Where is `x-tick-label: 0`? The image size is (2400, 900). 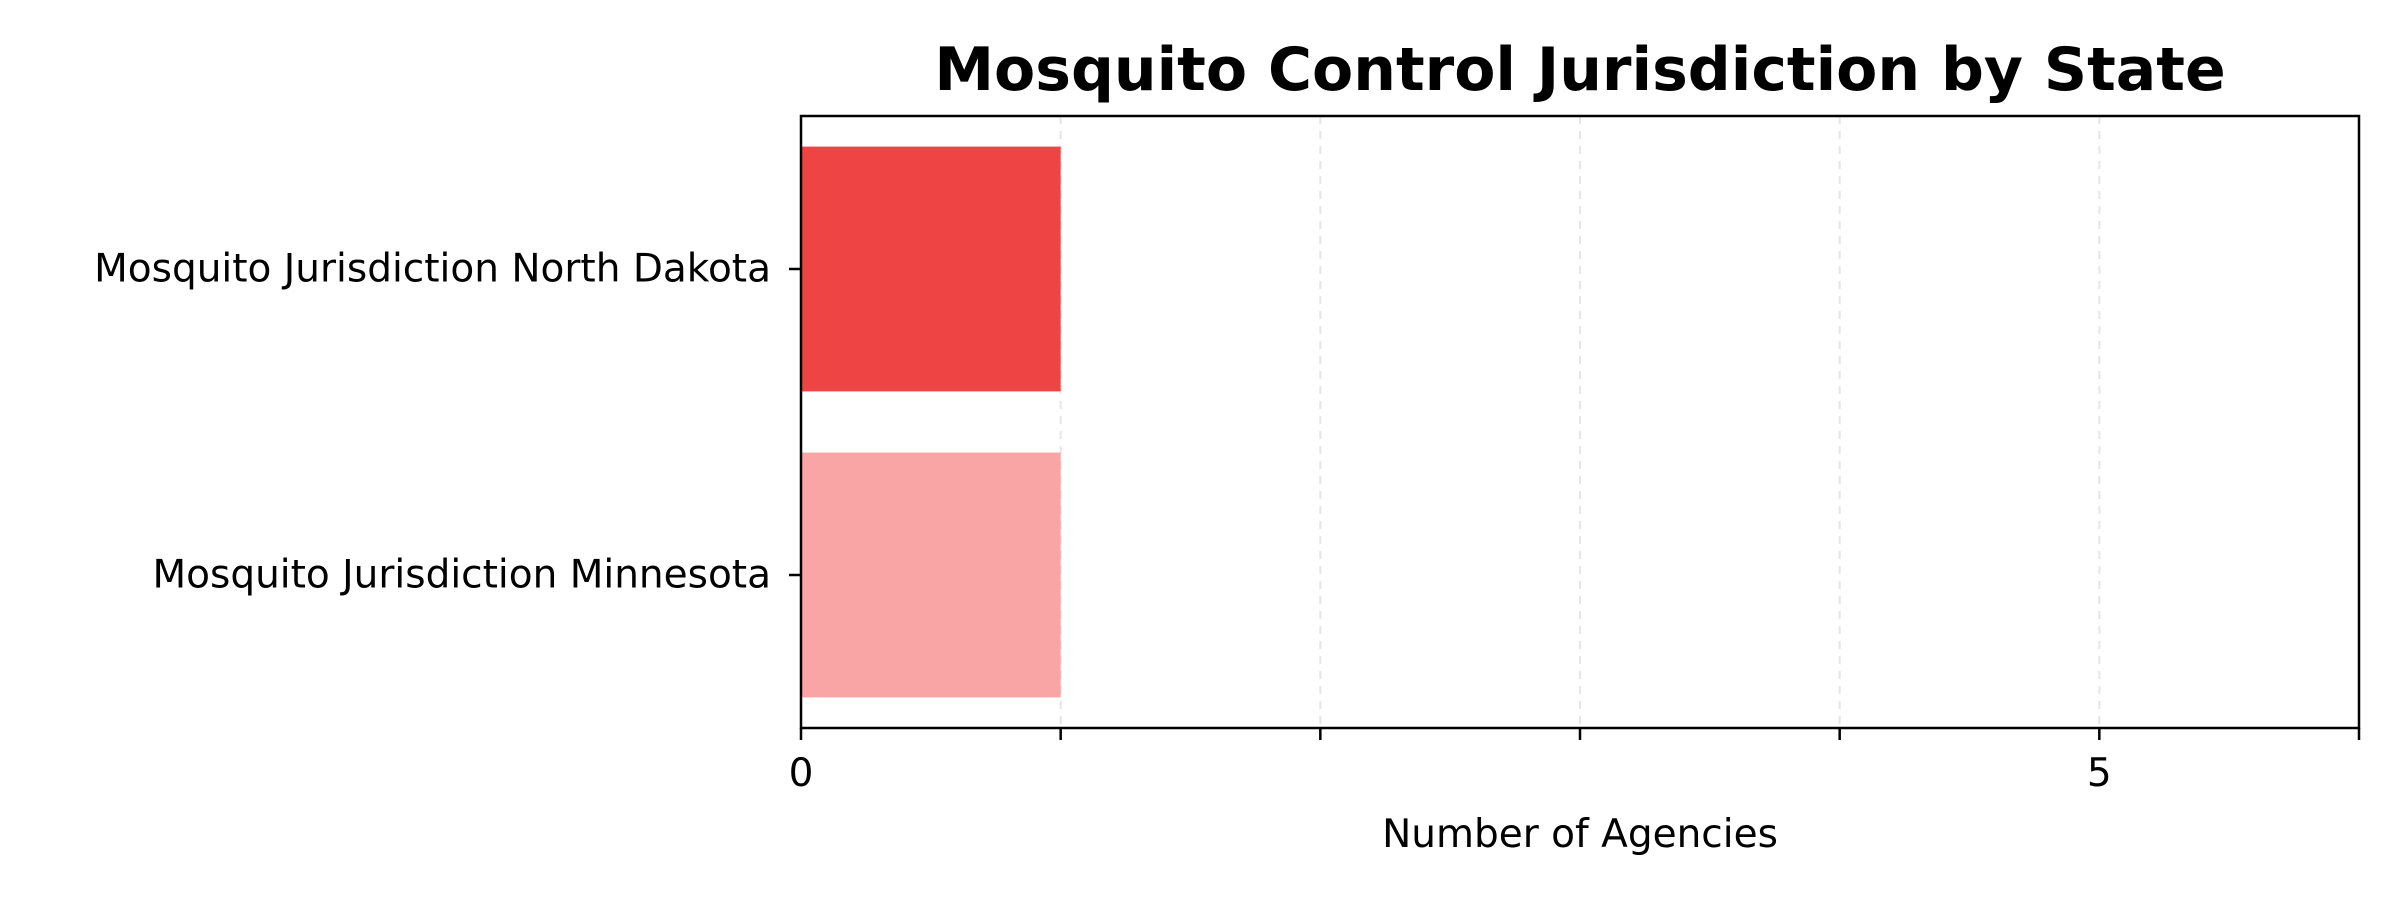 x-tick-label: 0 is located at coordinates (801, 773).